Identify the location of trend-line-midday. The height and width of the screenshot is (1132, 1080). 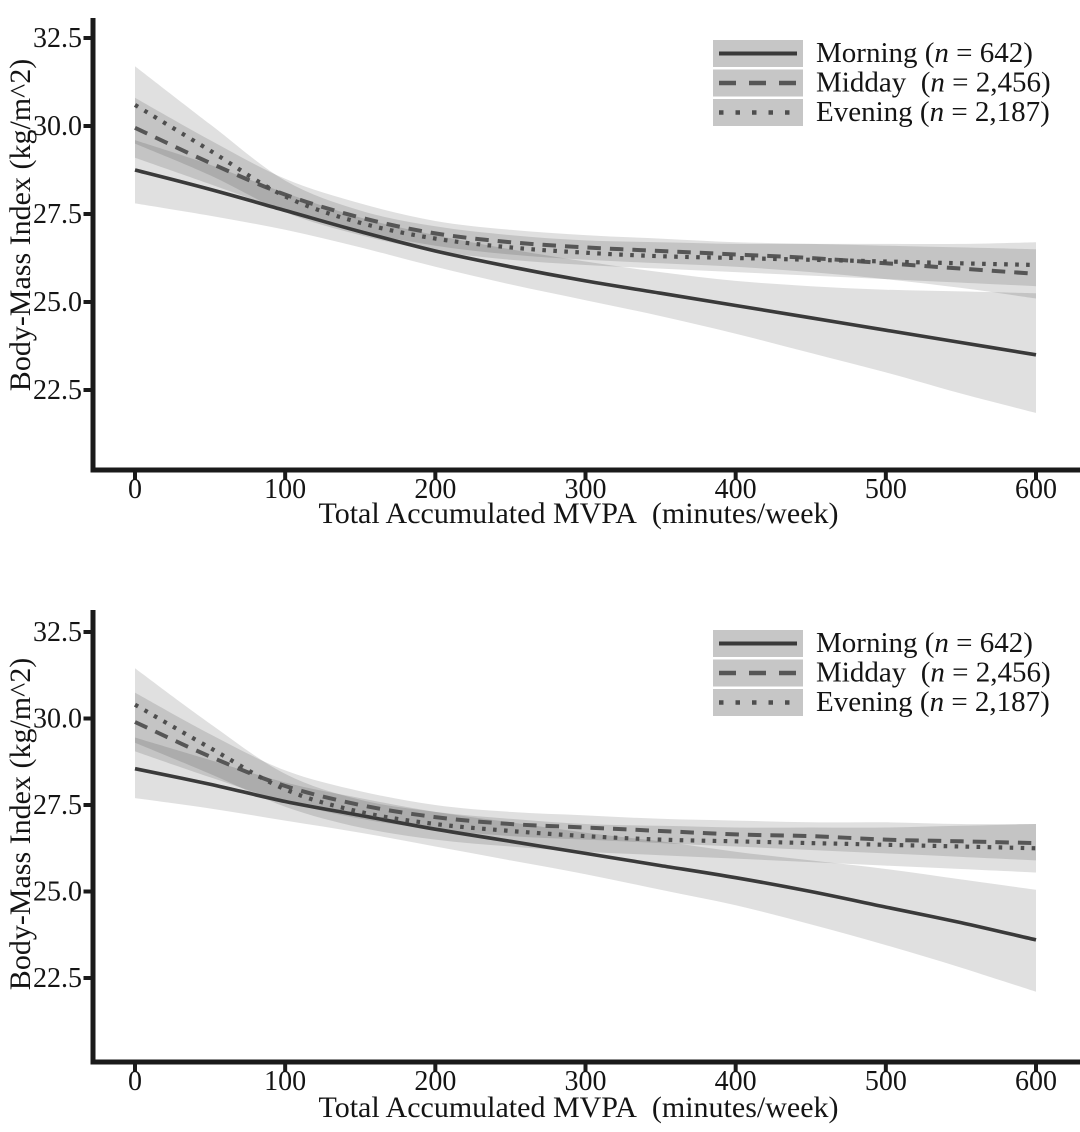
(585, 783).